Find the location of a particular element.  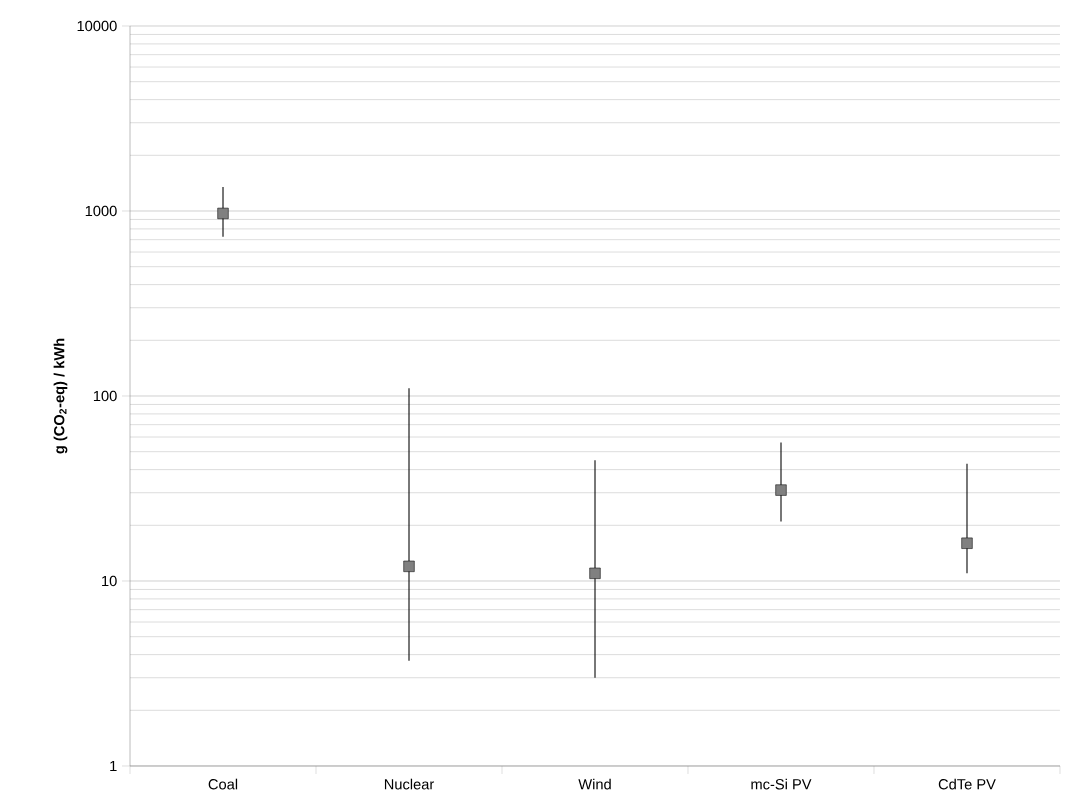

y-tick-label: 10 is located at coordinates (109, 581).